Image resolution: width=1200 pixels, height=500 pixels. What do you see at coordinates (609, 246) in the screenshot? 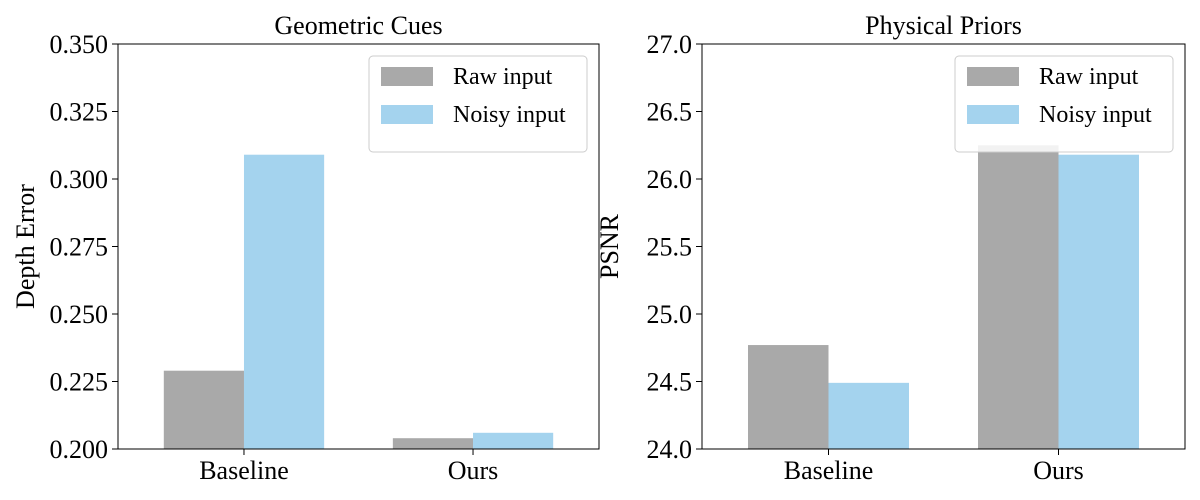
I see `y-axis-label: PSNR` at bounding box center [609, 246].